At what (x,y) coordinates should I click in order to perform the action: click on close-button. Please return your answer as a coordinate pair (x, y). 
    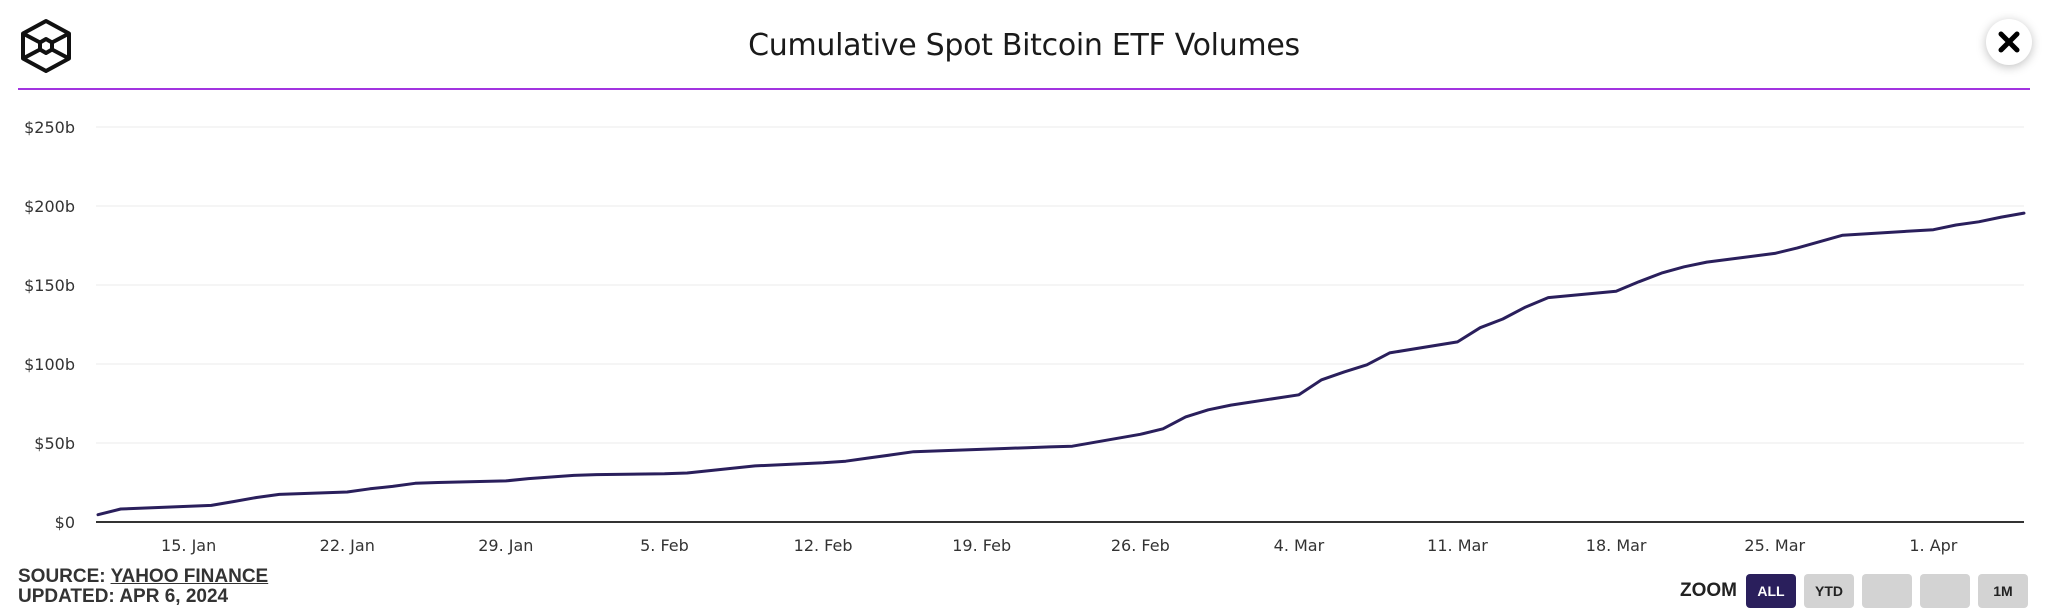
    Looking at the image, I should click on (2009, 42).